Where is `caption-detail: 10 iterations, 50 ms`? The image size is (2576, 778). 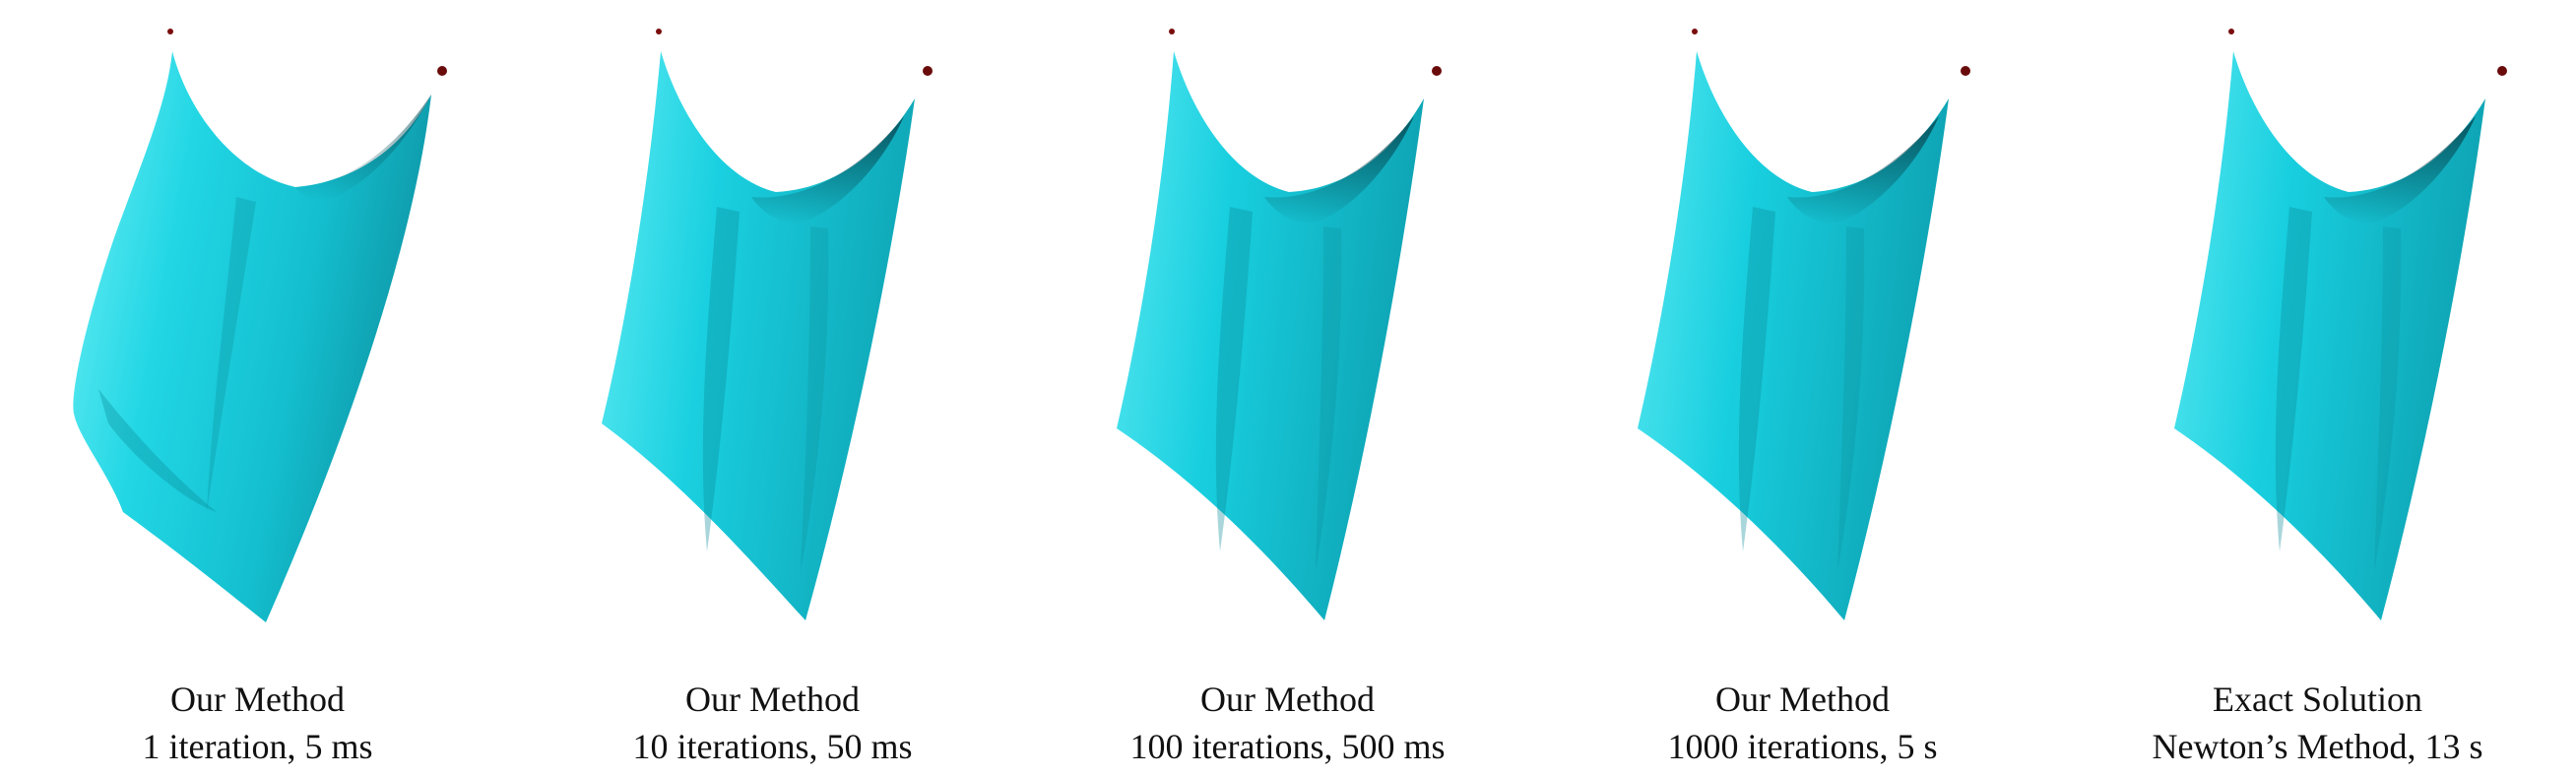 caption-detail: 10 iterations, 50 ms is located at coordinates (772, 746).